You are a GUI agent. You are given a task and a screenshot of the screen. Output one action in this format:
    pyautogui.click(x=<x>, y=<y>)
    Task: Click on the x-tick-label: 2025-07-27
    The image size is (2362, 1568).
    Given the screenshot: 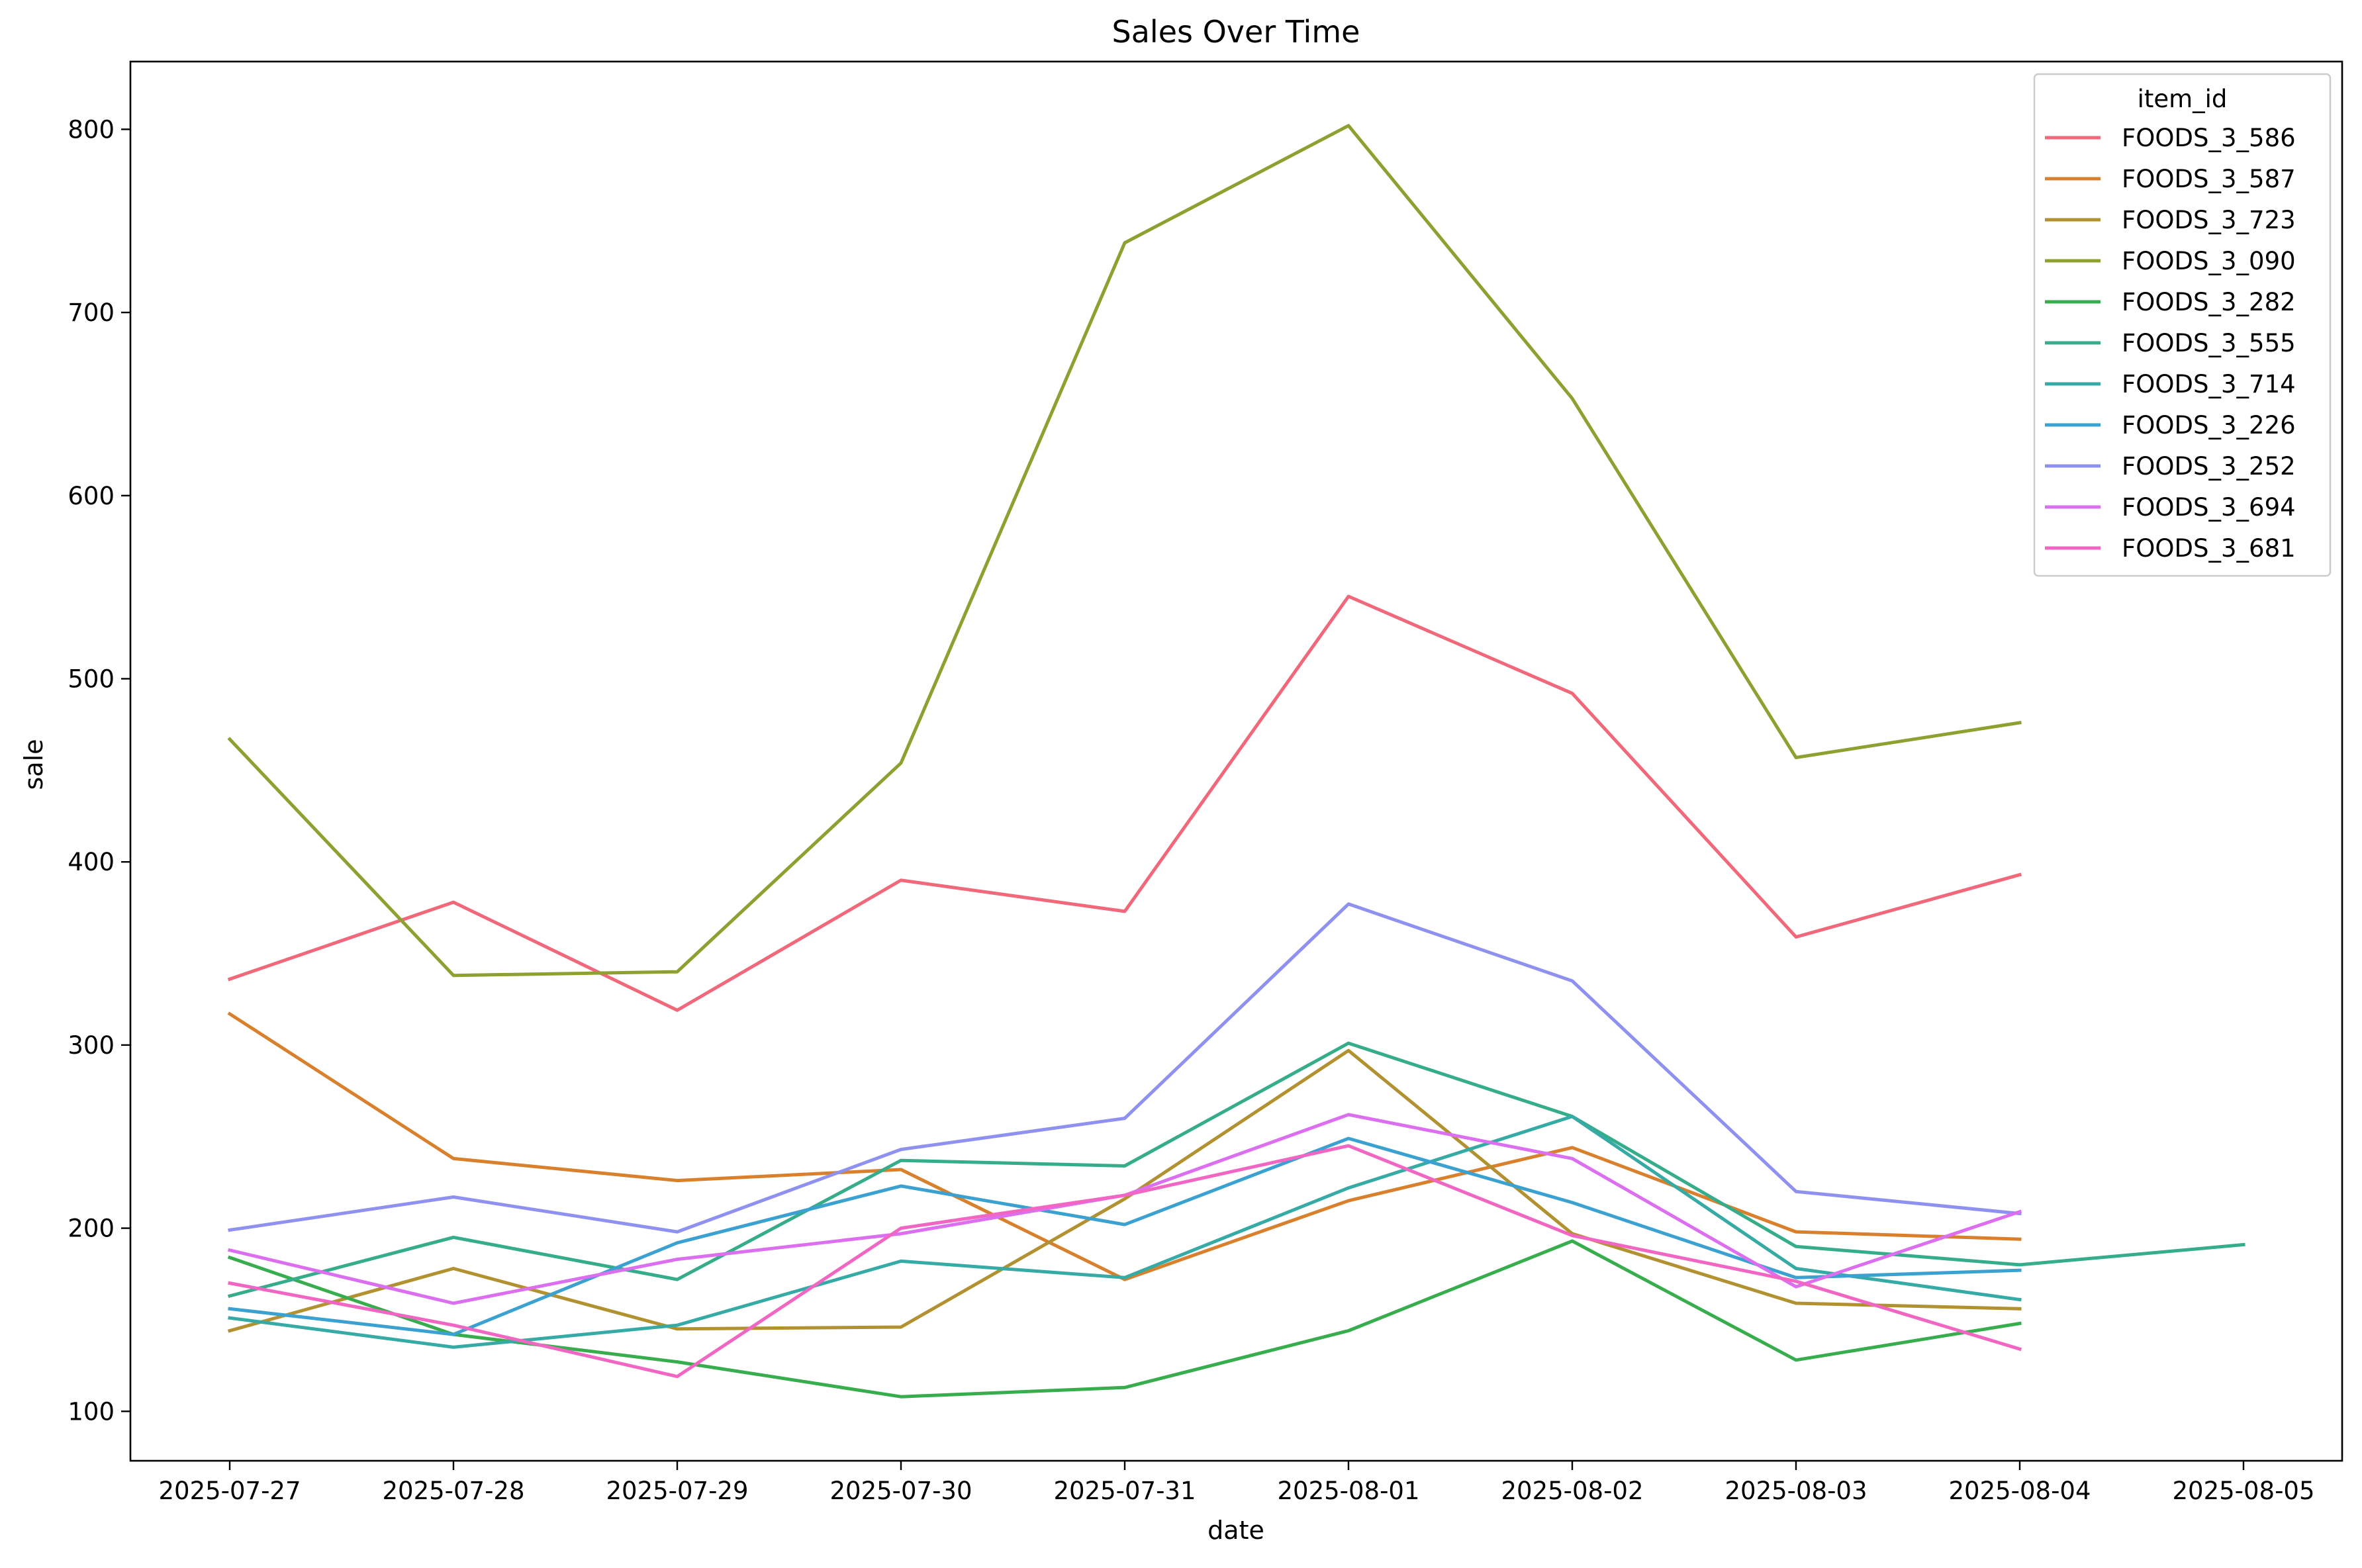 What is the action you would take?
    pyautogui.click(x=230, y=1491)
    